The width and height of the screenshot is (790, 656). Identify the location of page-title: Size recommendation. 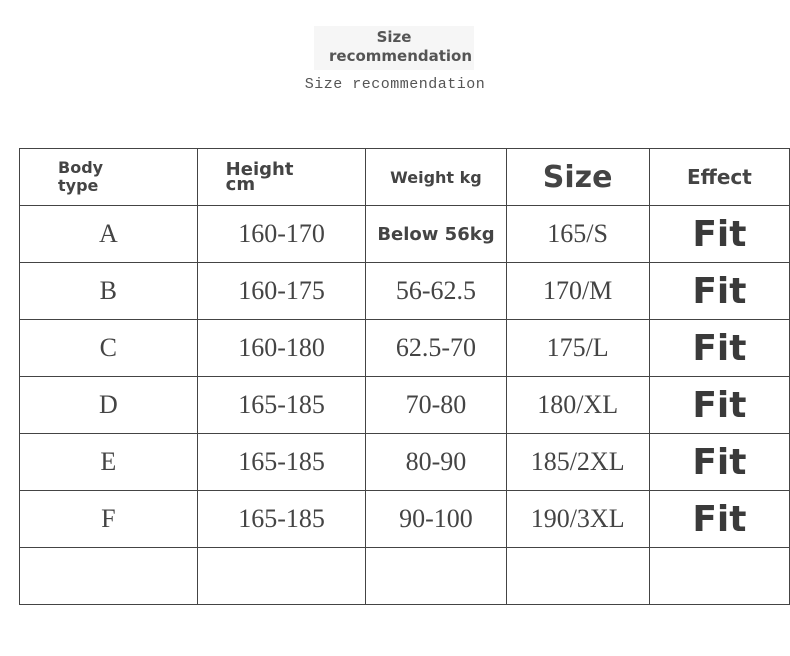
(401, 46).